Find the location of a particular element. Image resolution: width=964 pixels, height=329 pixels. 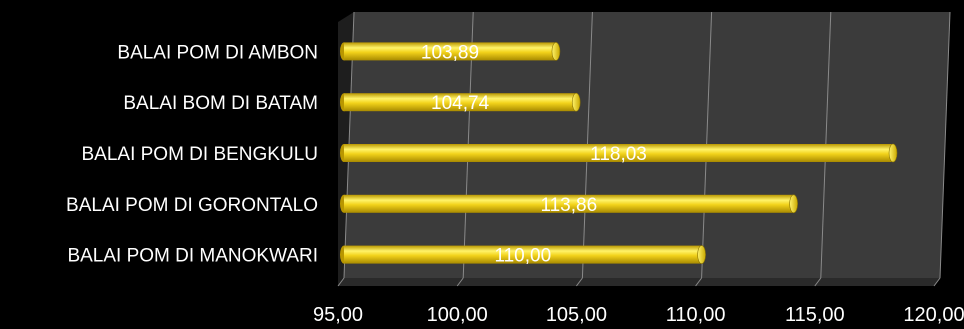

category-label-4: BALAI POM DI MANOKWARI is located at coordinates (192, 256).